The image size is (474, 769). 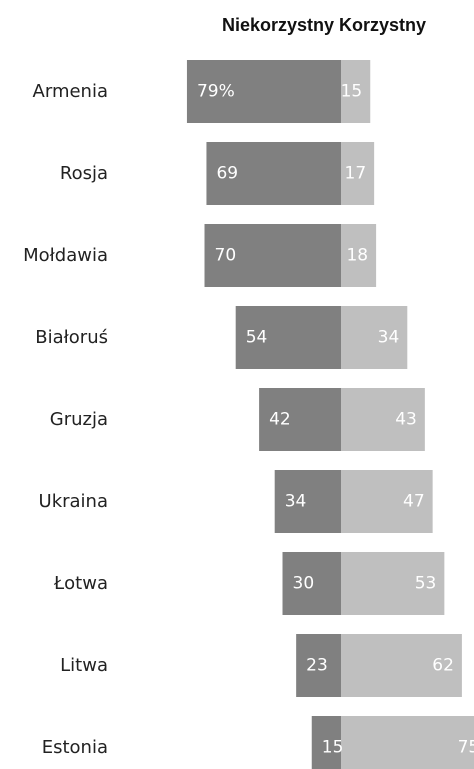 I want to click on category-label: Białoruś, so click(x=71, y=337).